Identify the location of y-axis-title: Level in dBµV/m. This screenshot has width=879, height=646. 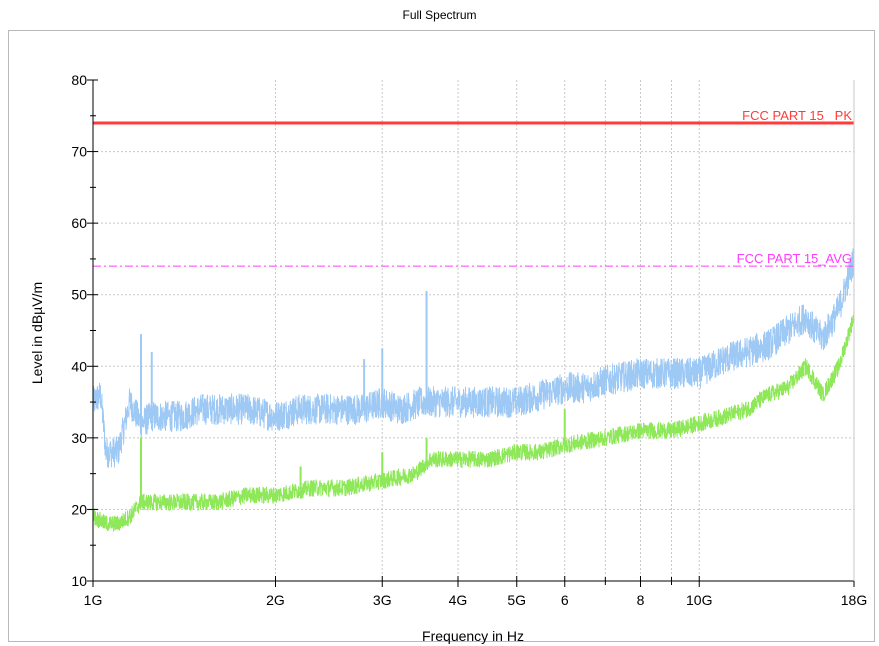
(37, 333).